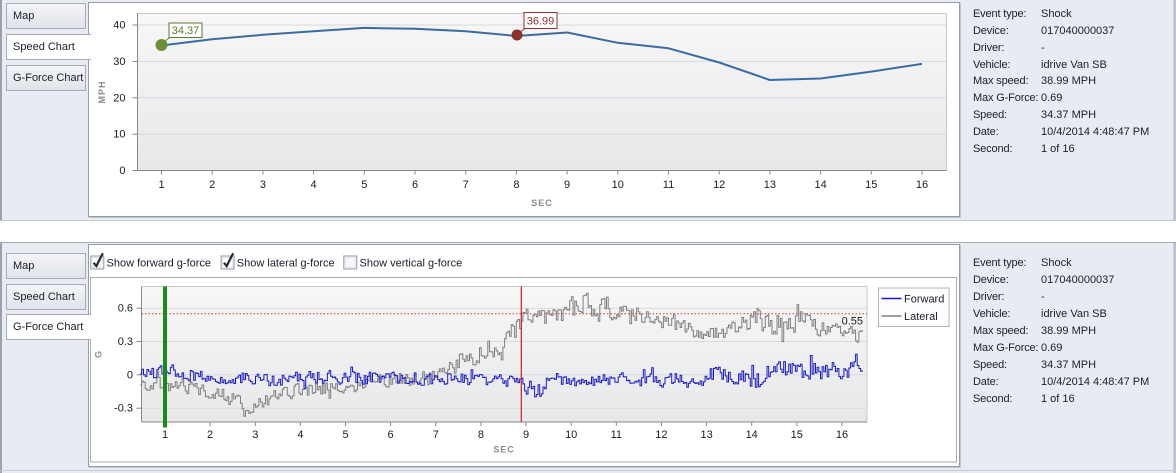 The height and width of the screenshot is (473, 1176). I want to click on svg-text: MPH, so click(102, 92).